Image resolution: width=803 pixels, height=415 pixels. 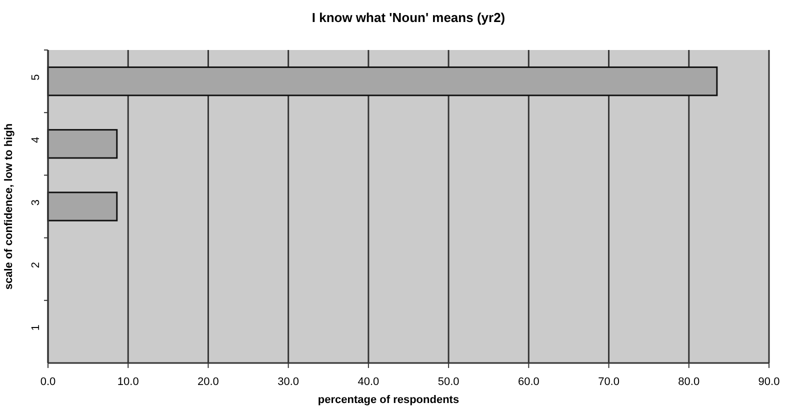 What do you see at coordinates (208, 382) in the screenshot?
I see `x-tick-label: 20.0` at bounding box center [208, 382].